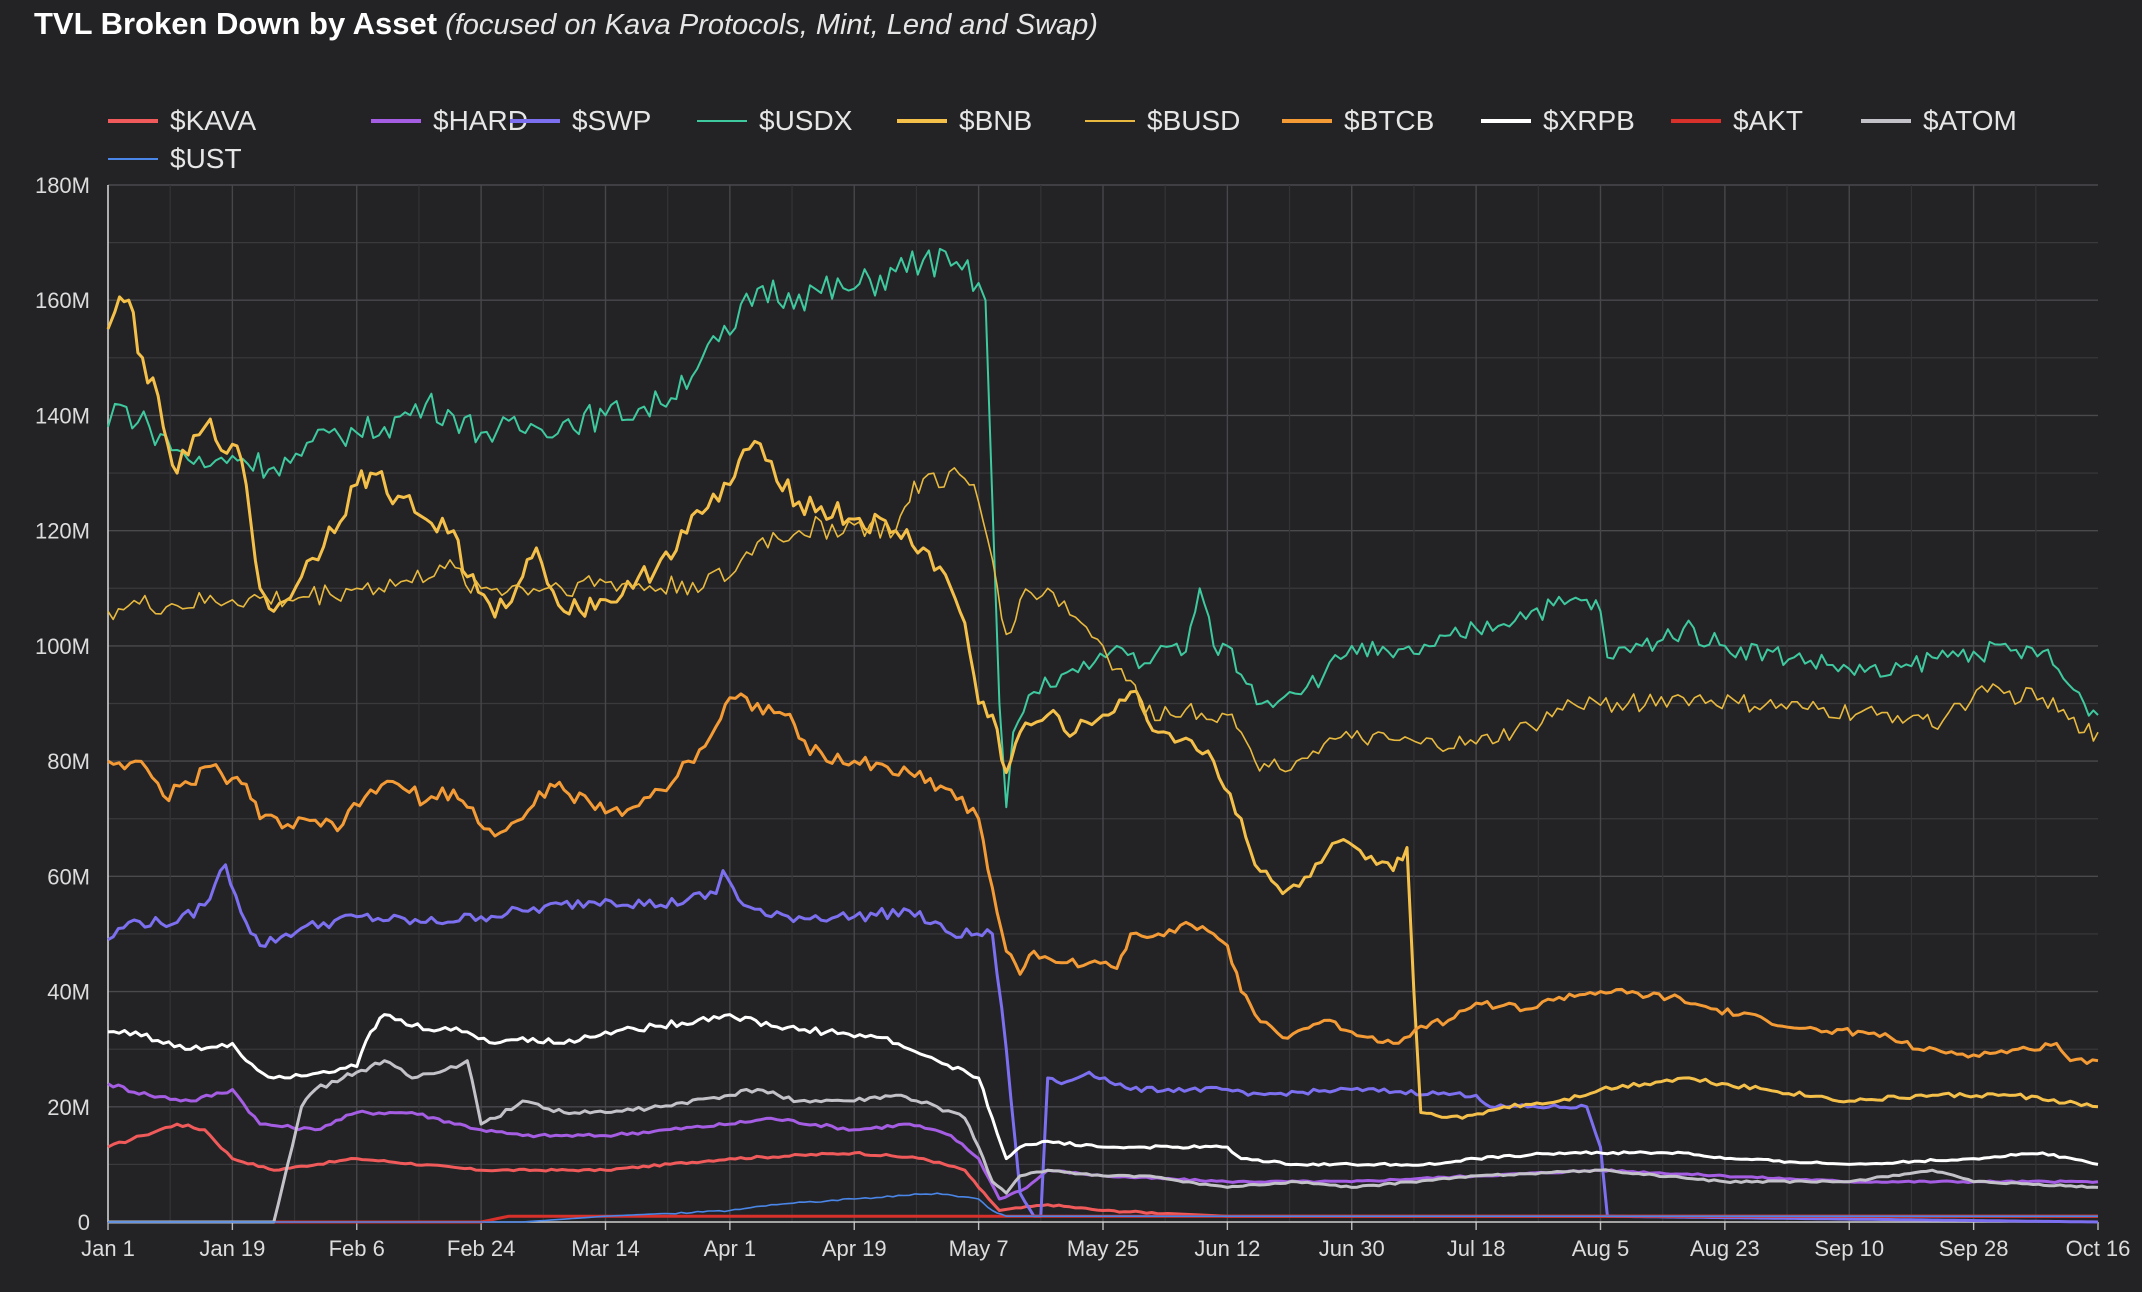 The height and width of the screenshot is (1292, 2142). Describe the element at coordinates (108, 1248) in the screenshot. I see `x-tick-label: Jan 1` at that location.